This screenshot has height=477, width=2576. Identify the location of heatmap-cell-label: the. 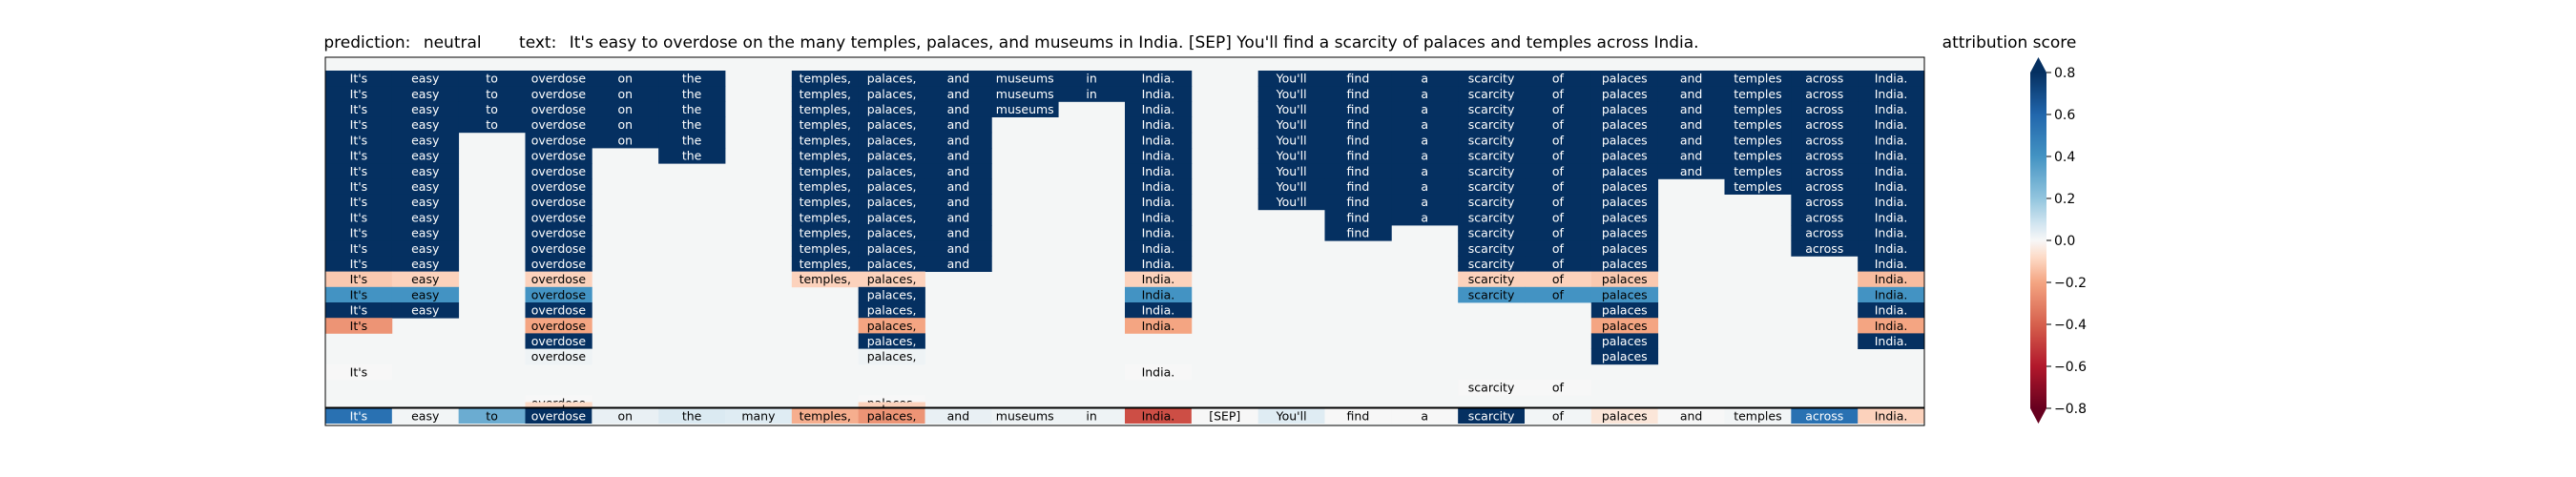
(692, 140).